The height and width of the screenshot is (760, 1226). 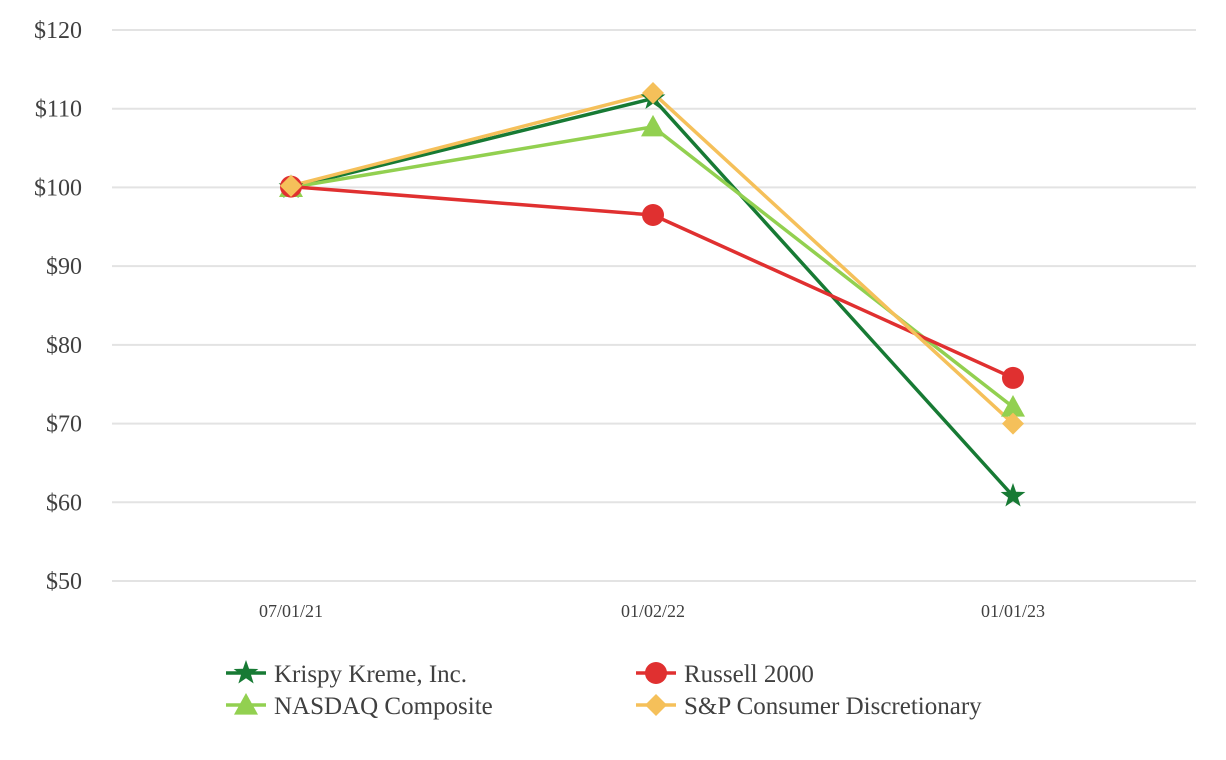 What do you see at coordinates (246, 672) in the screenshot?
I see `legend-marker-star` at bounding box center [246, 672].